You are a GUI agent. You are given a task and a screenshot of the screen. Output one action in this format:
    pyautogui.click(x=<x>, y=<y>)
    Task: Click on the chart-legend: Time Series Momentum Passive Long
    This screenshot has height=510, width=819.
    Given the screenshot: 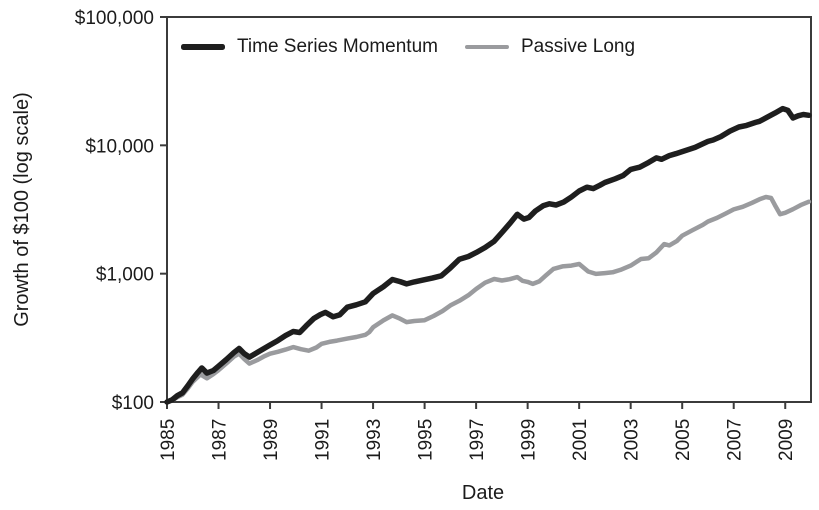 What is the action you would take?
    pyautogui.click(x=408, y=47)
    